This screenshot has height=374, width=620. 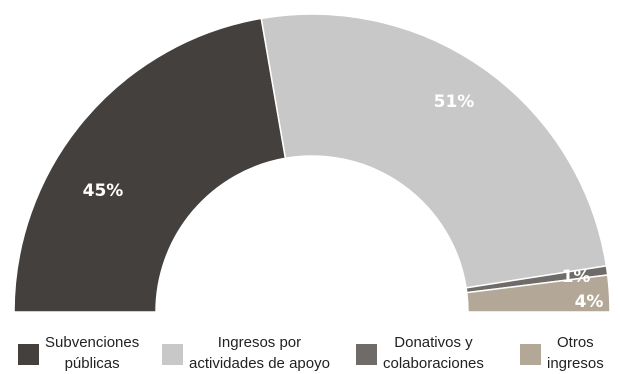 I want to click on data-label-otros: 4%, so click(x=589, y=302).